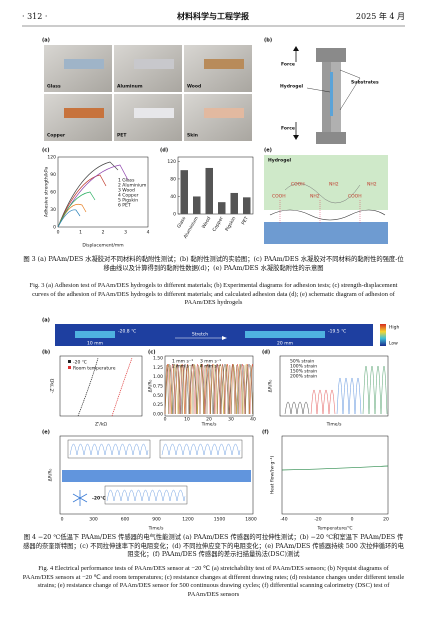  Describe the element at coordinates (265, 433) in the screenshot. I see `panel-label: (f)` at that location.